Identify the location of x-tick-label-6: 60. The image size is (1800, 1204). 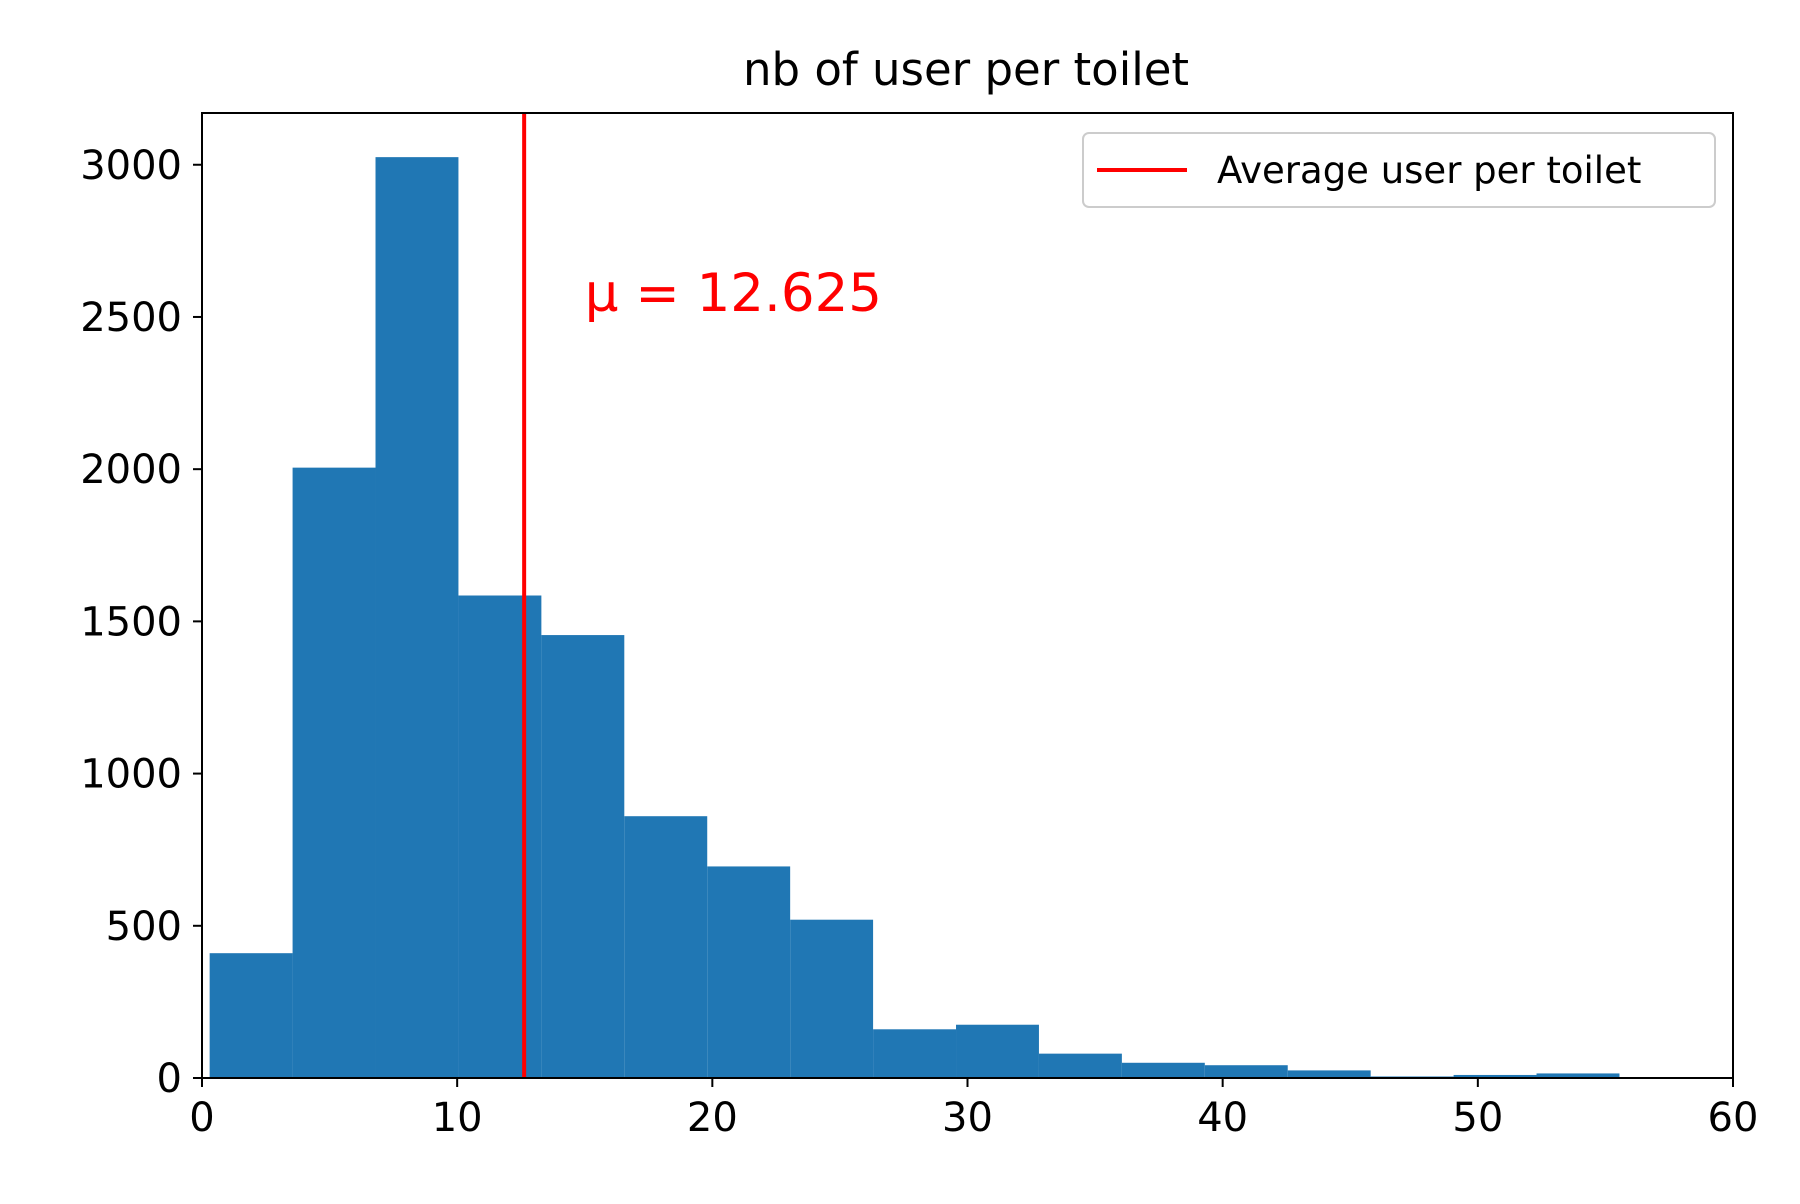
(1733, 1118).